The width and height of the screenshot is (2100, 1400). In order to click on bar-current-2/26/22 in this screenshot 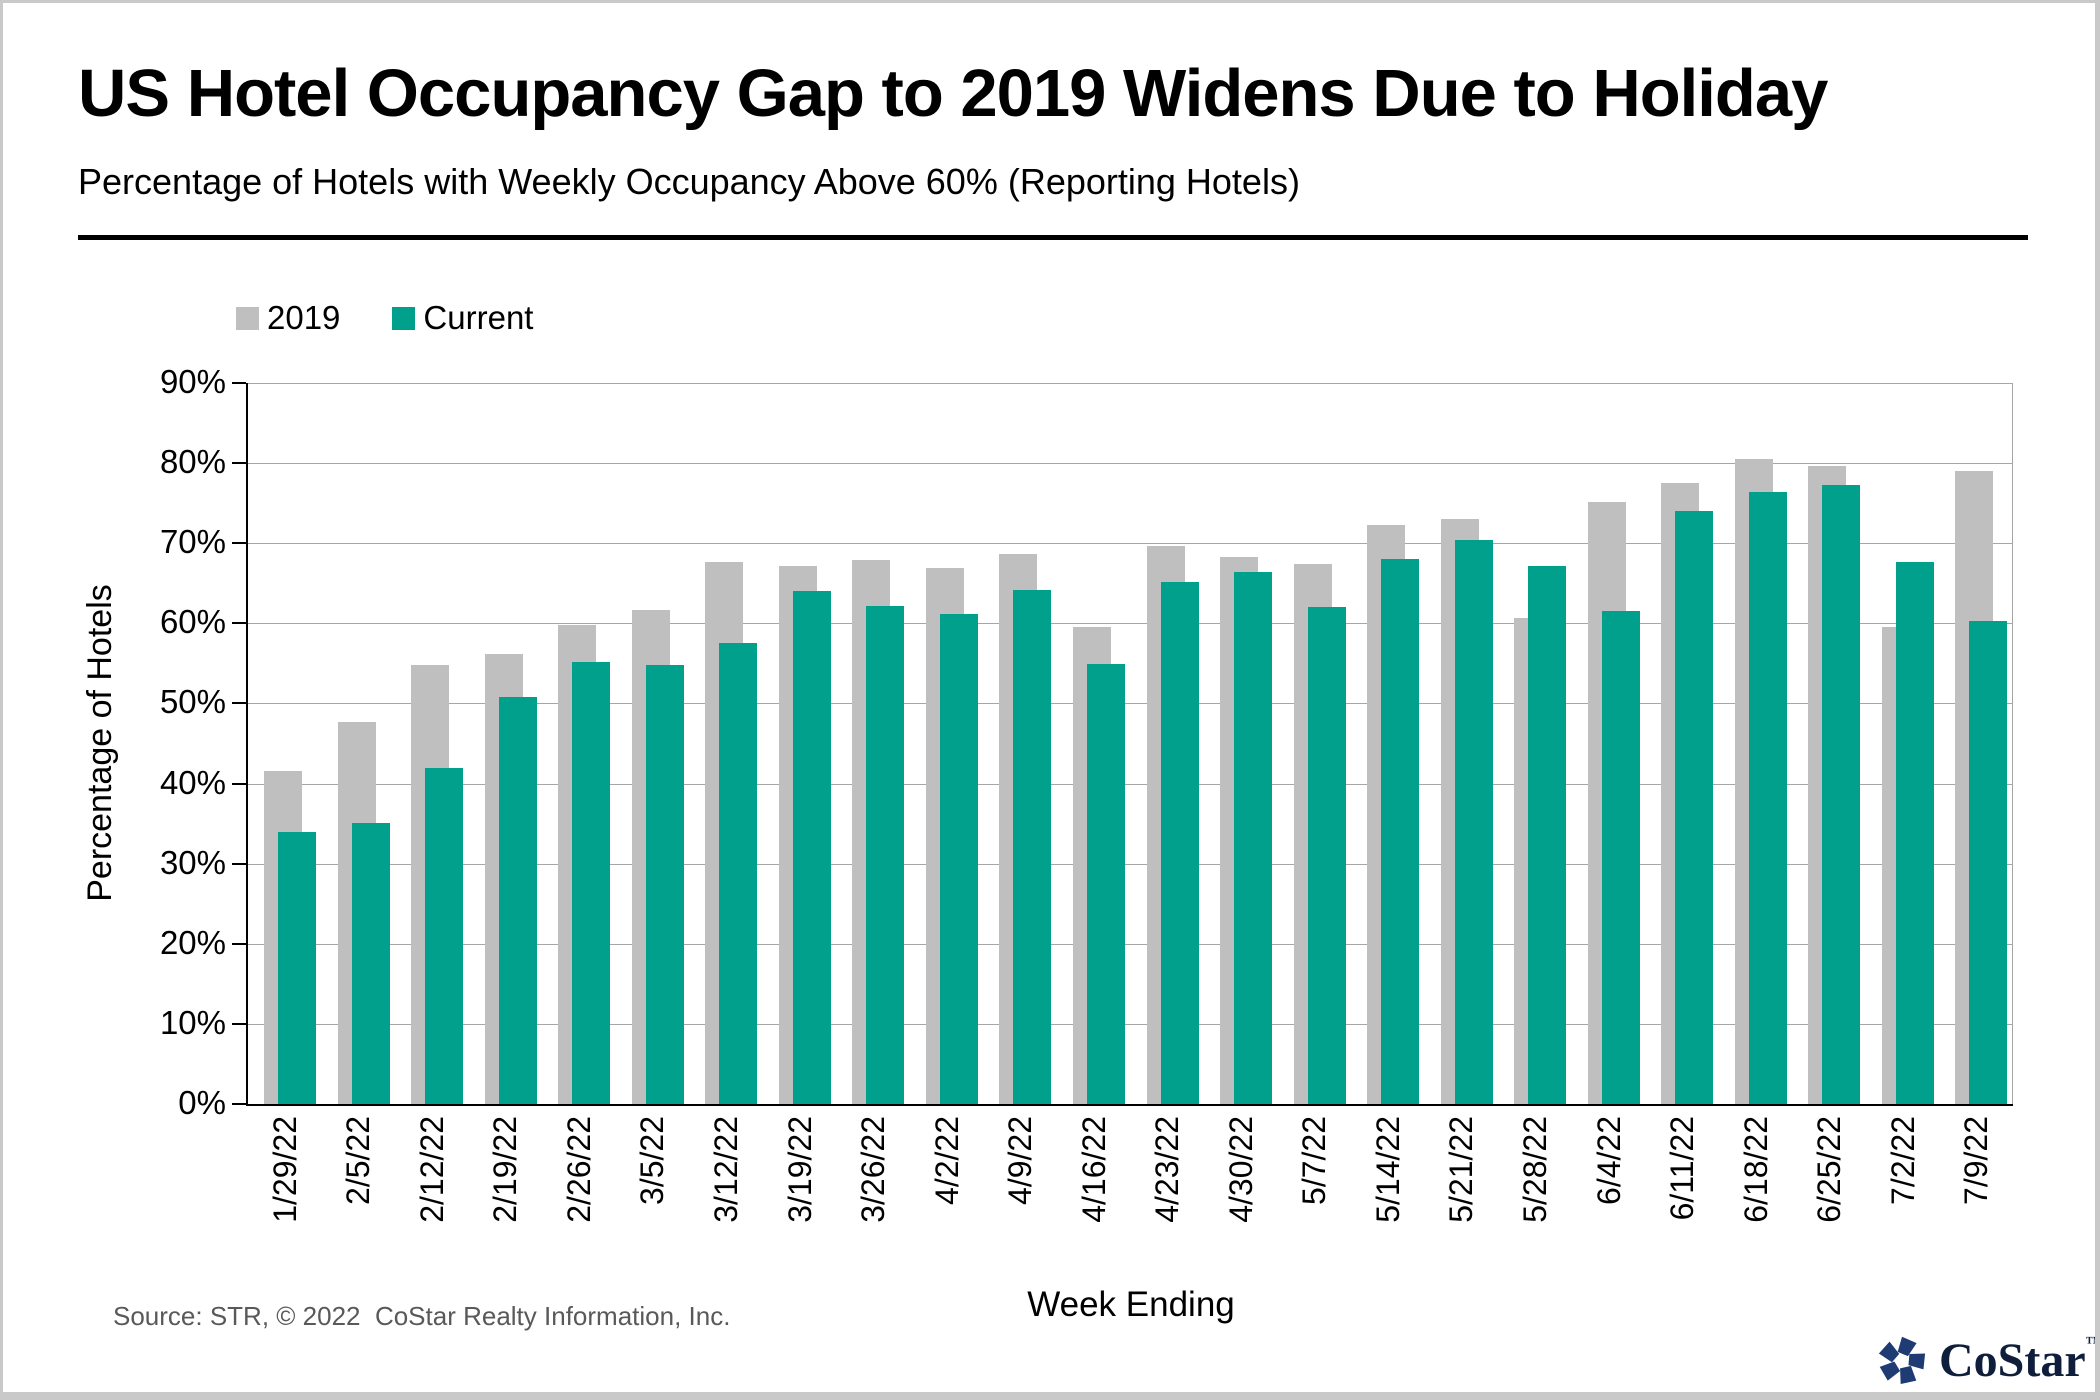, I will do `click(591, 882)`.